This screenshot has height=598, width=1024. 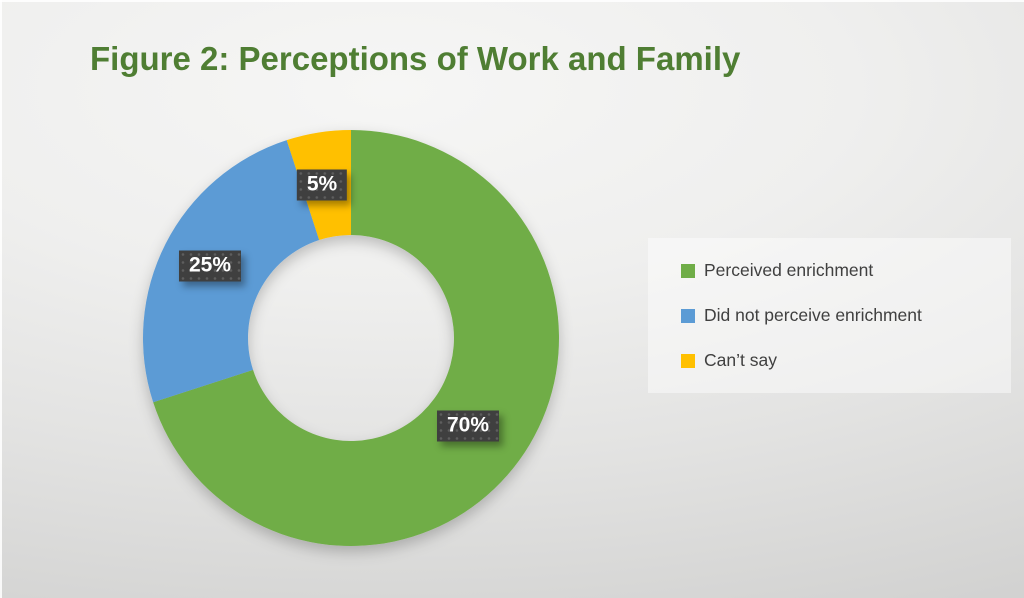 I want to click on legend-item-cant-say: Can’t say, so click(x=846, y=360).